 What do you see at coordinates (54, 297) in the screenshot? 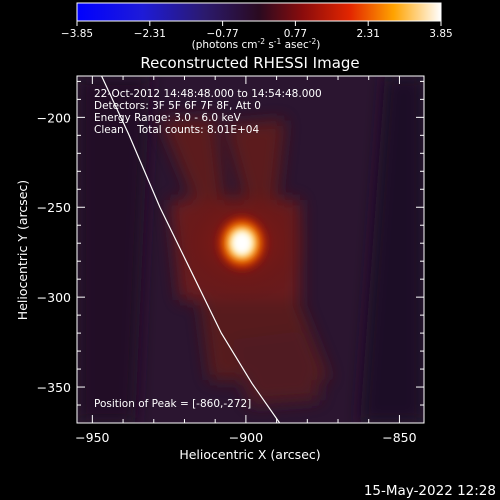
I see `y-tick-label: −300` at bounding box center [54, 297].